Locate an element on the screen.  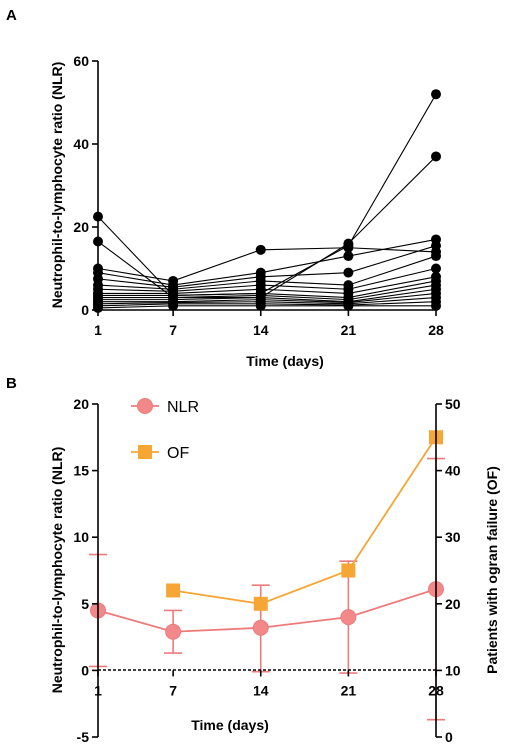
panel-b-left-y-ticks: -5 0 5 10 15 20 is located at coordinates (85, 570).